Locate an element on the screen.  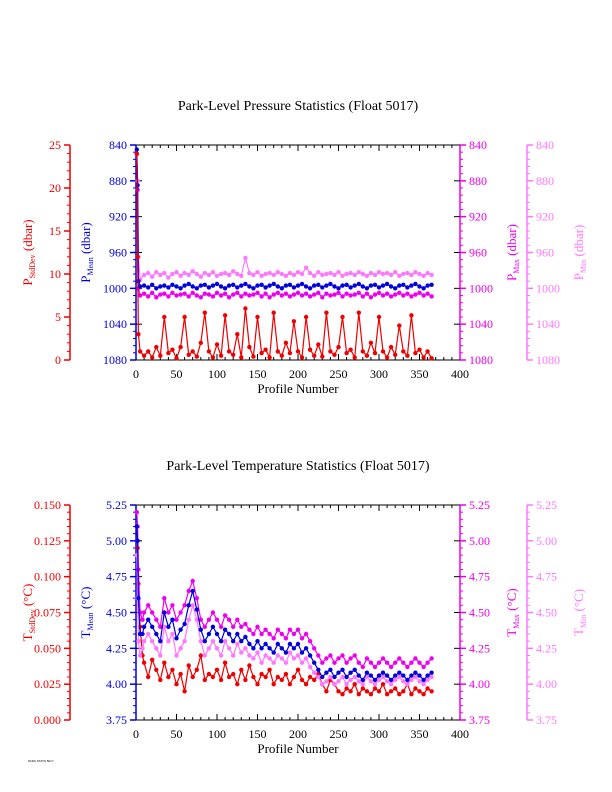
y-tick-label-right_inner: 1040 is located at coordinates (481, 324).